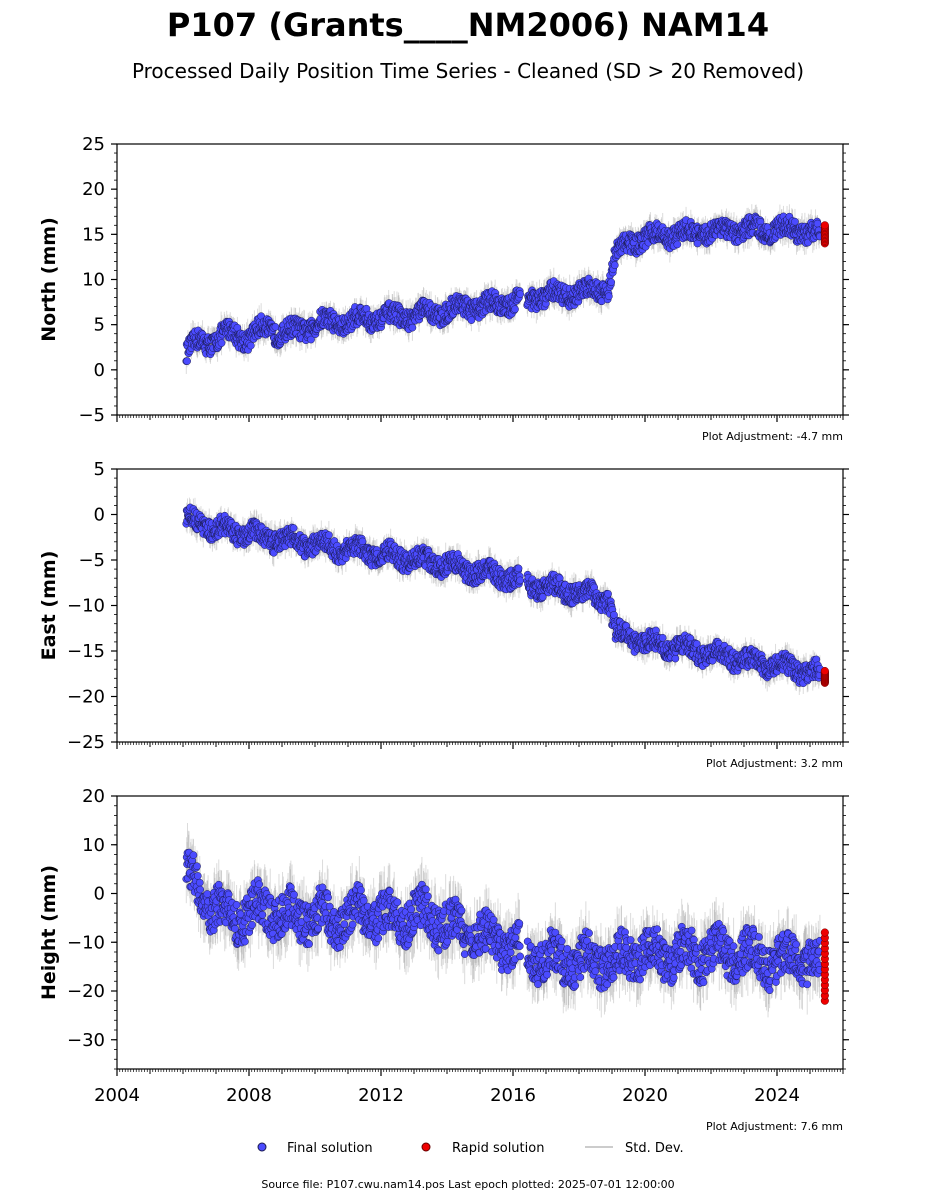 Image resolution: width=937 pixels, height=1200 pixels. What do you see at coordinates (503, 288) in the screenshot?
I see `final-solution-points` at bounding box center [503, 288].